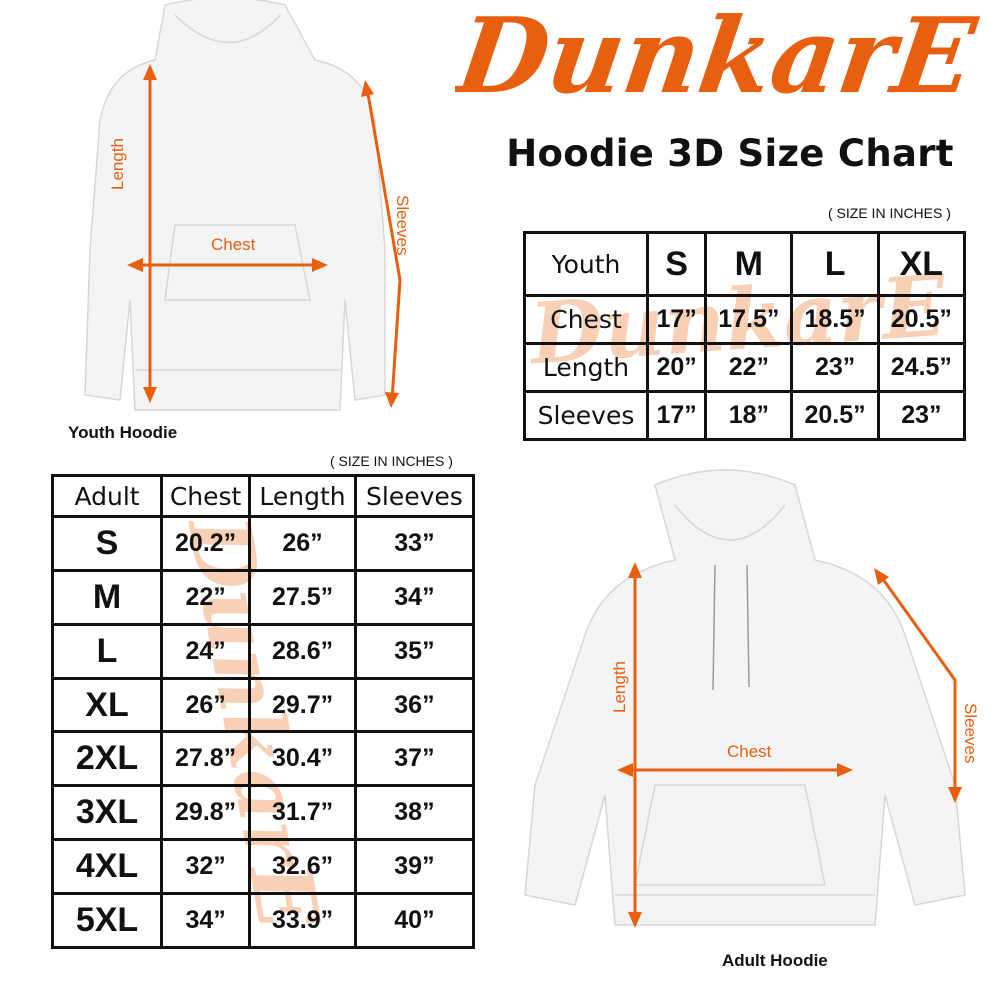 The height and width of the screenshot is (1000, 1000). Describe the element at coordinates (402, 225) in the screenshot. I see `youth-sleeves-label: Sleeves` at that location.